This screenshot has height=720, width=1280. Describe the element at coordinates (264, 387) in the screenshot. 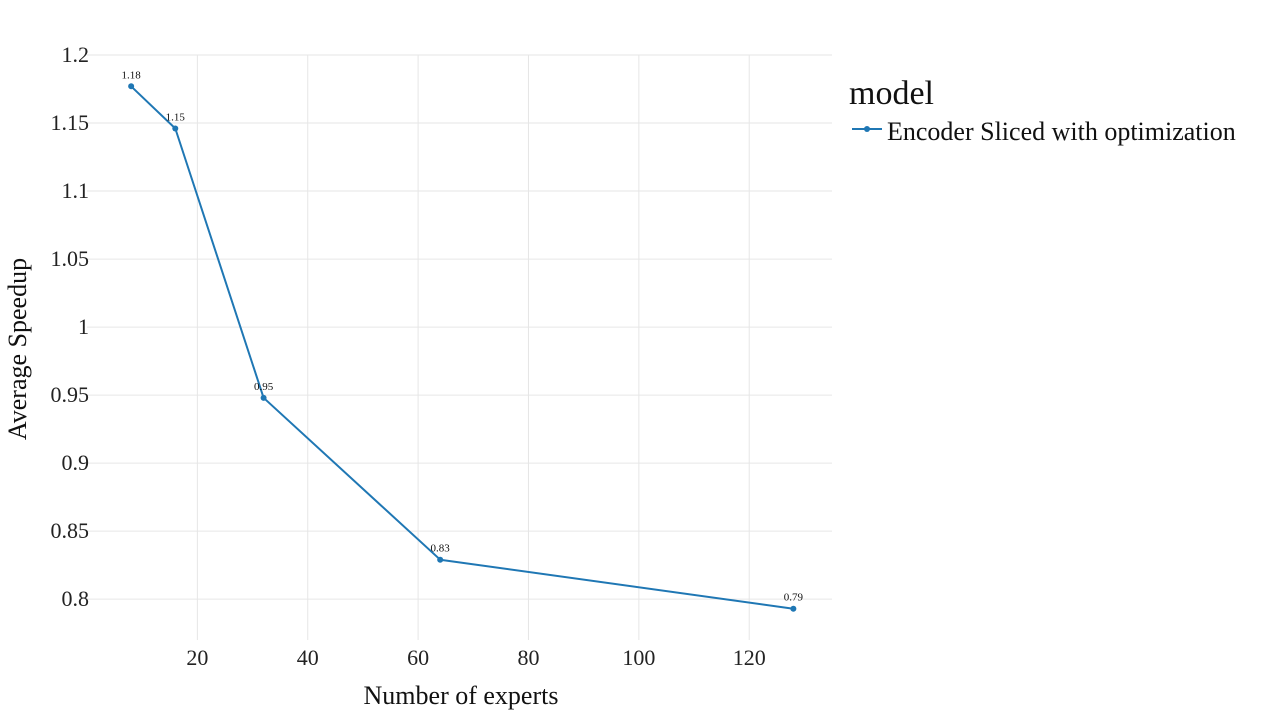

I see `data-label: 0.95` at that location.